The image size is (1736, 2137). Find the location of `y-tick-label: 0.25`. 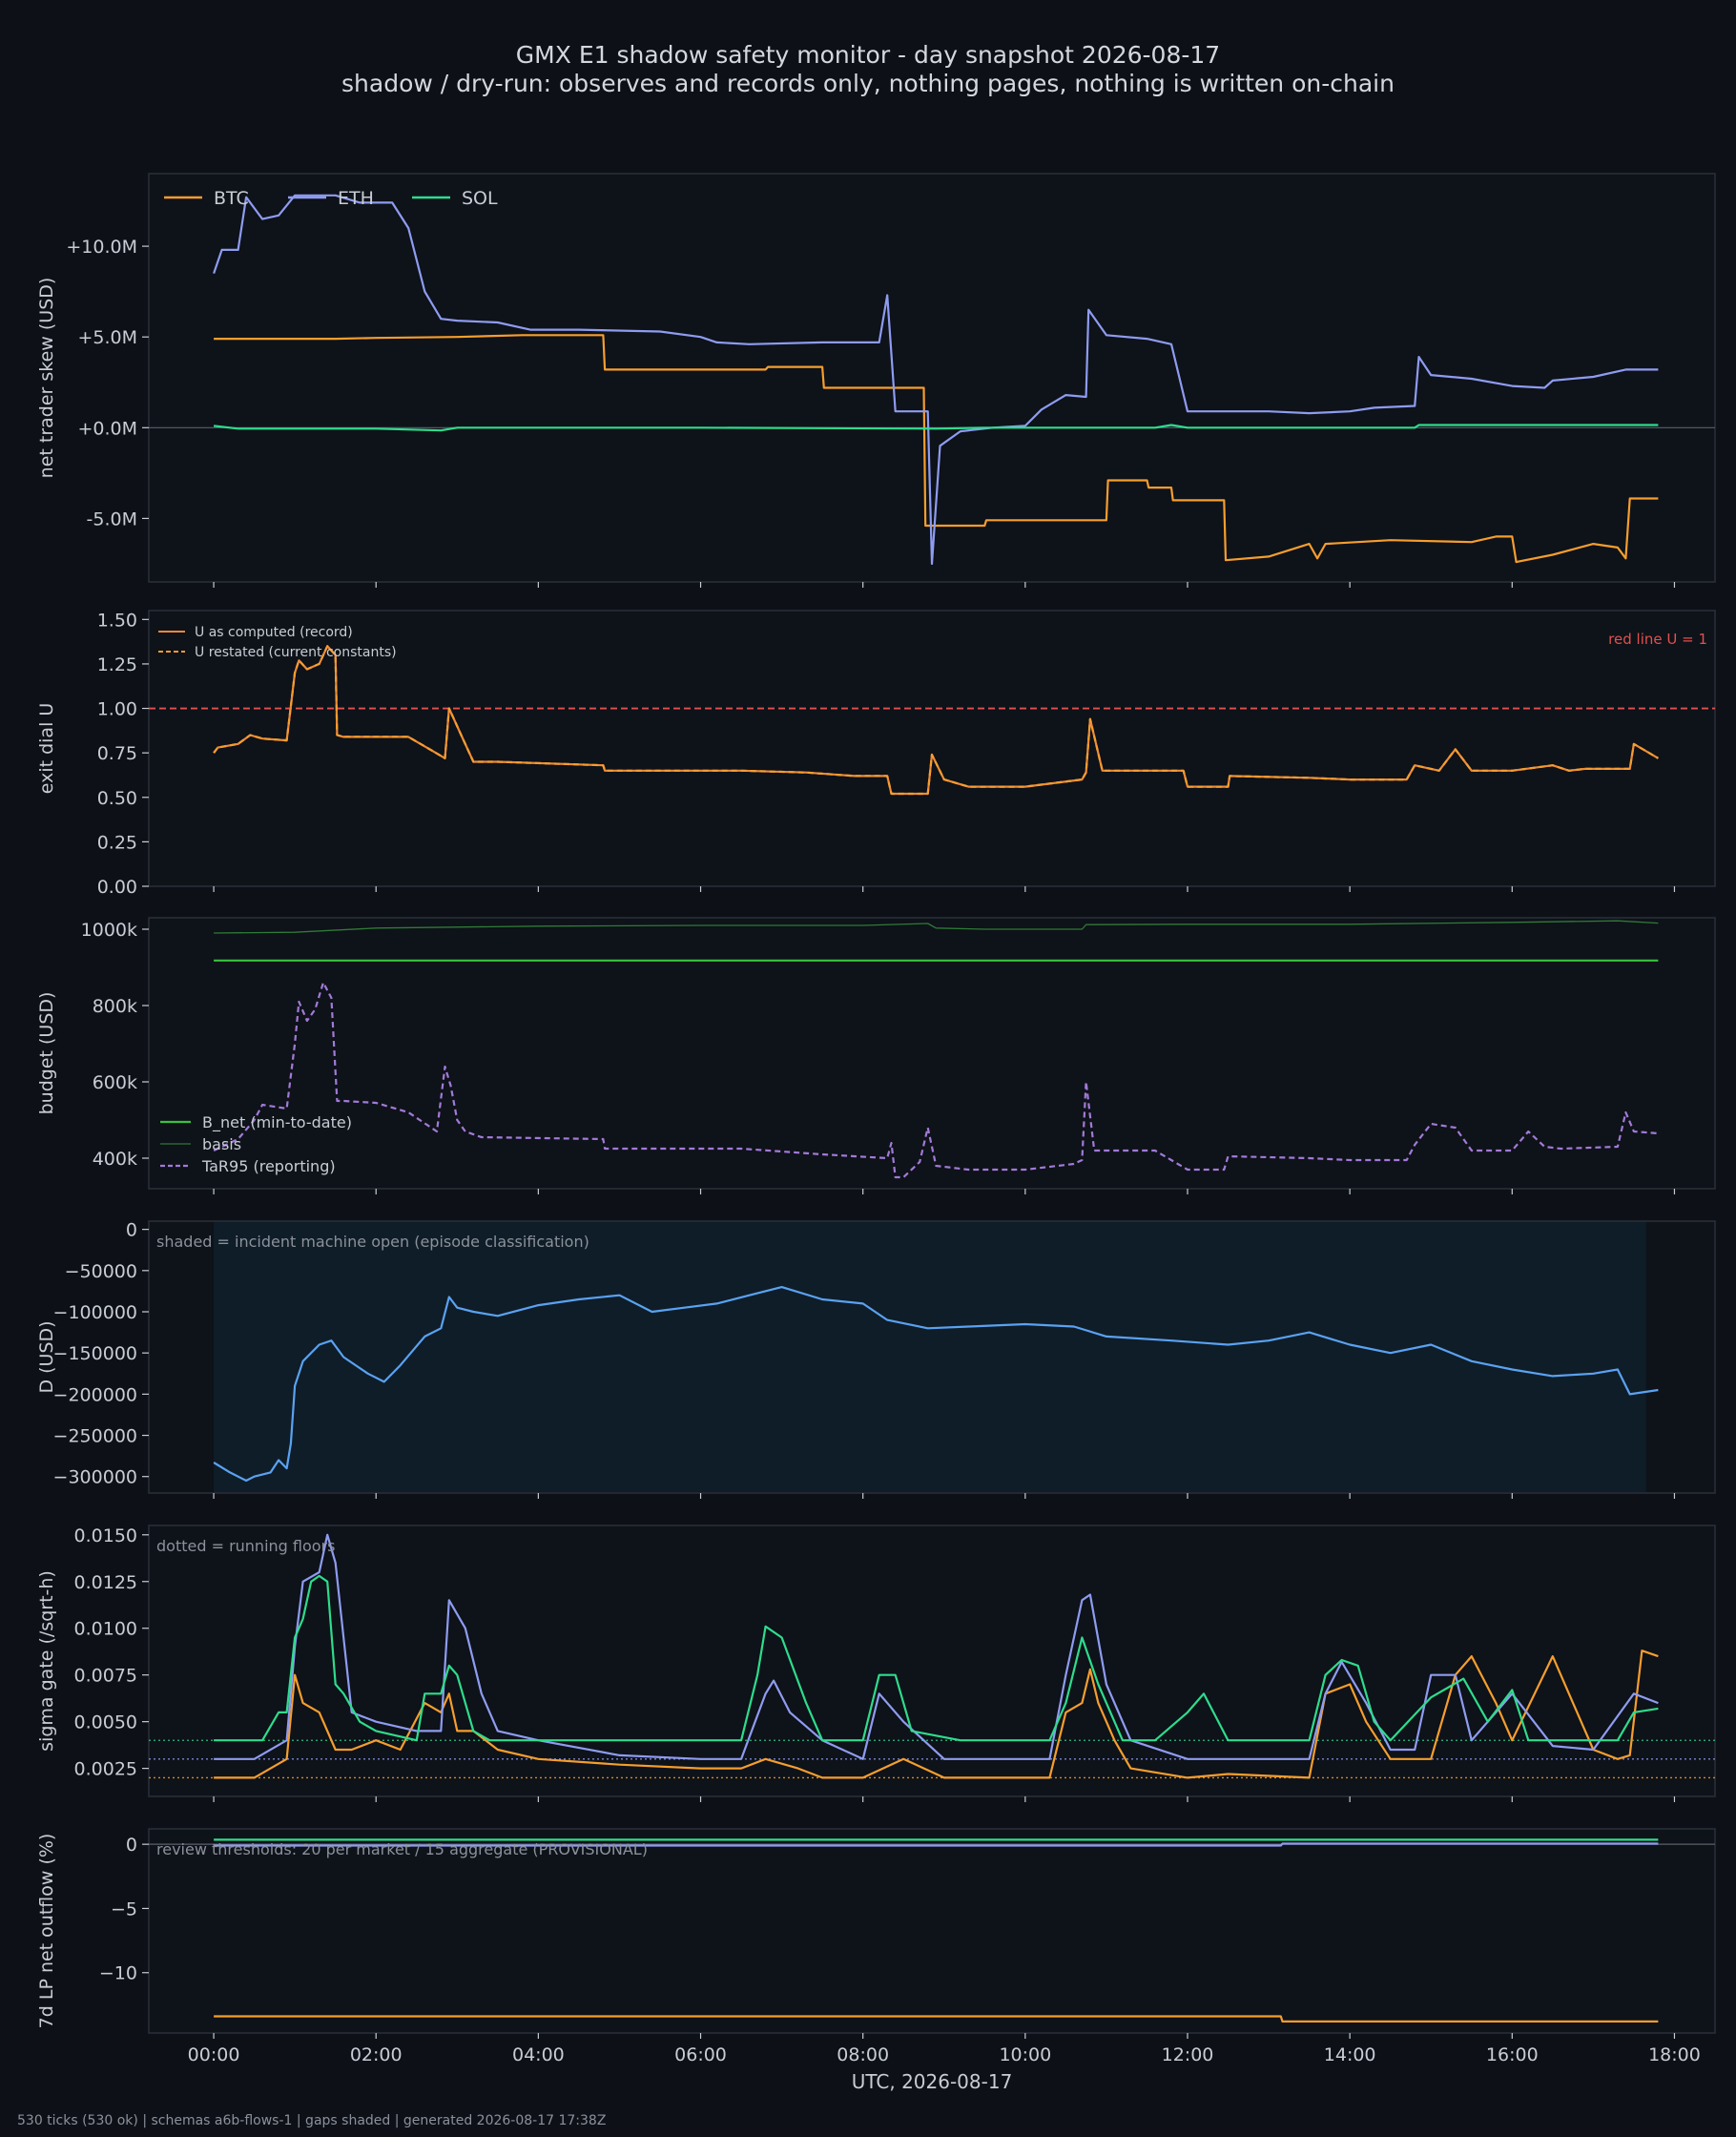

y-tick-label: 0.25 is located at coordinates (117, 842).